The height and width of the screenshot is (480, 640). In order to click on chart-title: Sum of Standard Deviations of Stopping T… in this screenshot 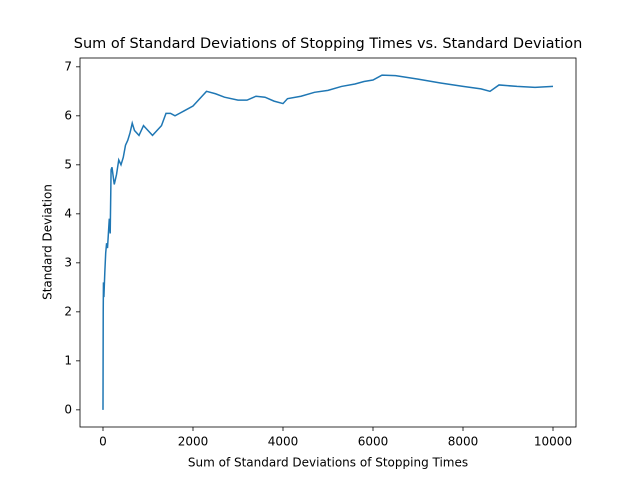, I will do `click(328, 44)`.